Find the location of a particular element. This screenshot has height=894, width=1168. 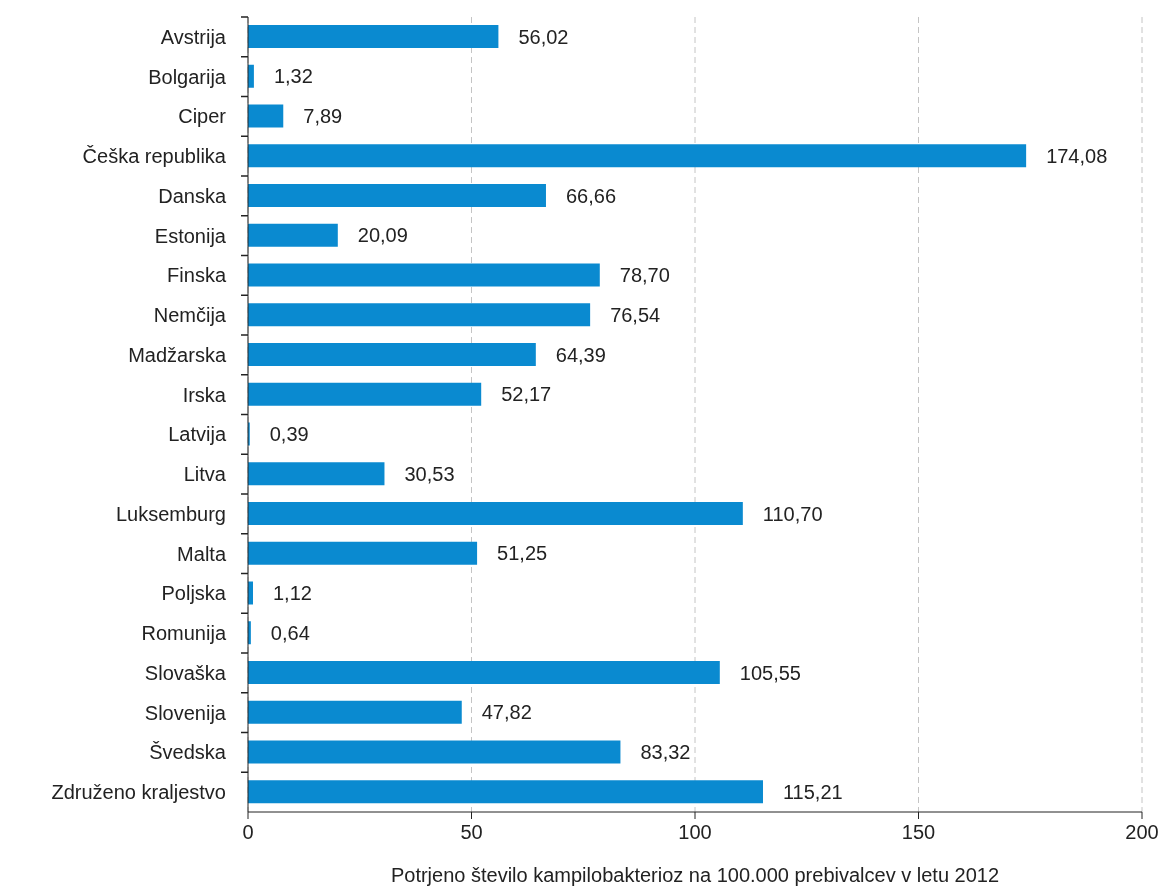

data-label: 20,09 is located at coordinates (382, 235).